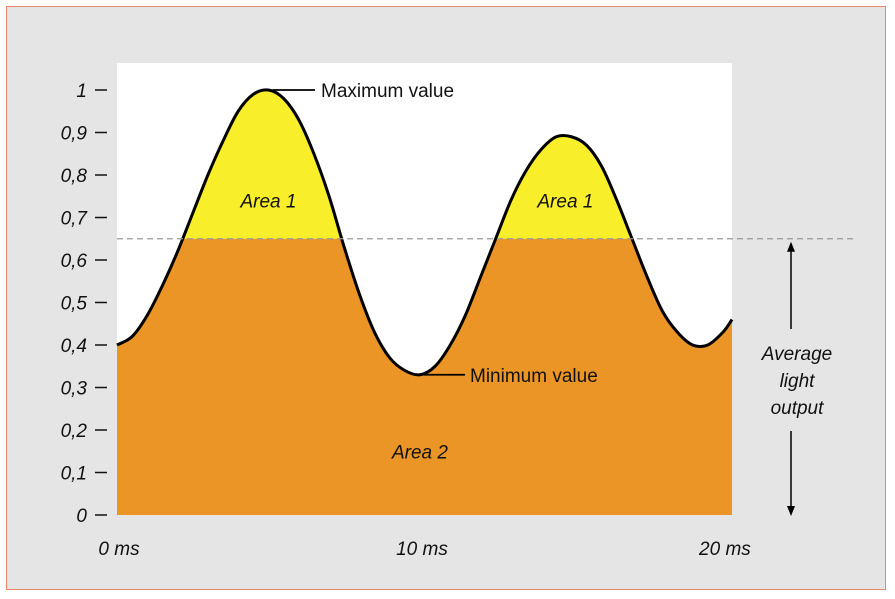 This screenshot has height=599, width=895. I want to click on y-tick-label: 0,6, so click(74, 261).